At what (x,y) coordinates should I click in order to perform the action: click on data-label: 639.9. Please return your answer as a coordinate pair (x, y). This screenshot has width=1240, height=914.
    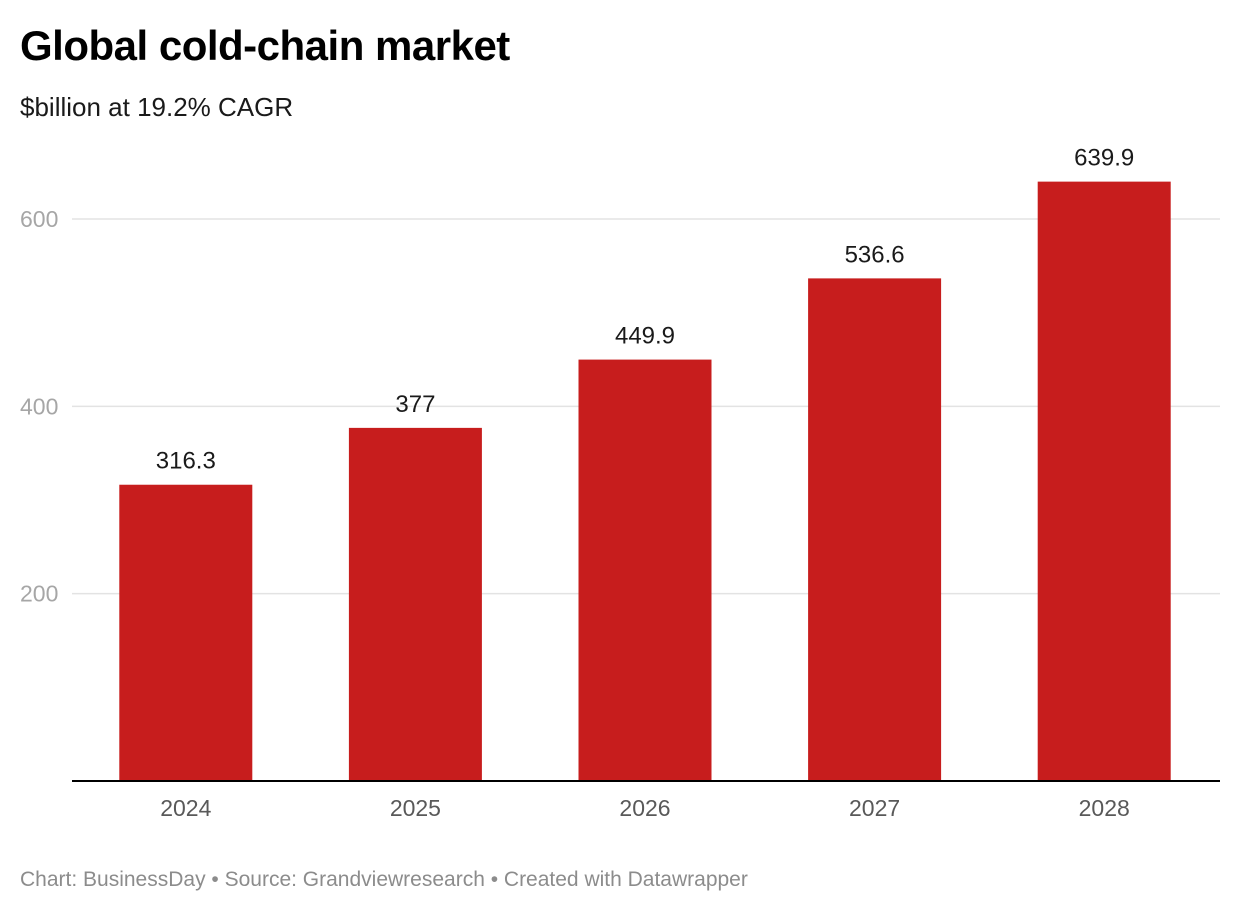
    Looking at the image, I should click on (1104, 158).